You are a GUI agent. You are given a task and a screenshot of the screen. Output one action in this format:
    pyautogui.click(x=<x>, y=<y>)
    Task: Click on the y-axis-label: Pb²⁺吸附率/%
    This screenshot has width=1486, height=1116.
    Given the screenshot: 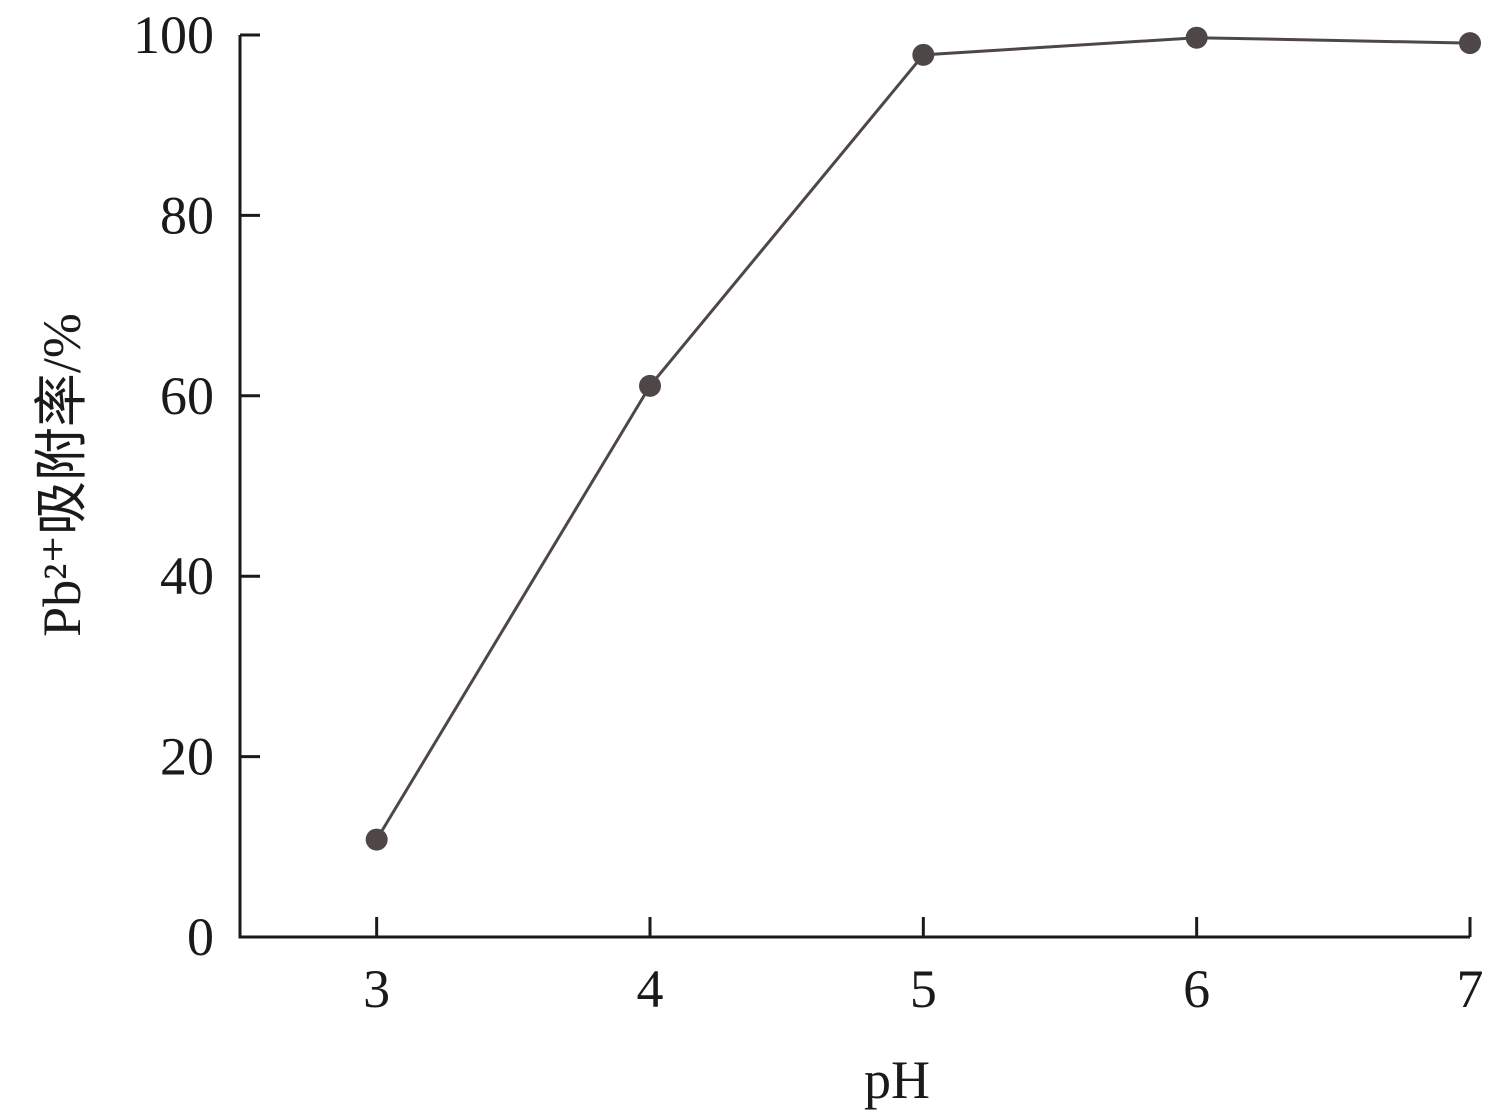 What is the action you would take?
    pyautogui.click(x=62, y=475)
    